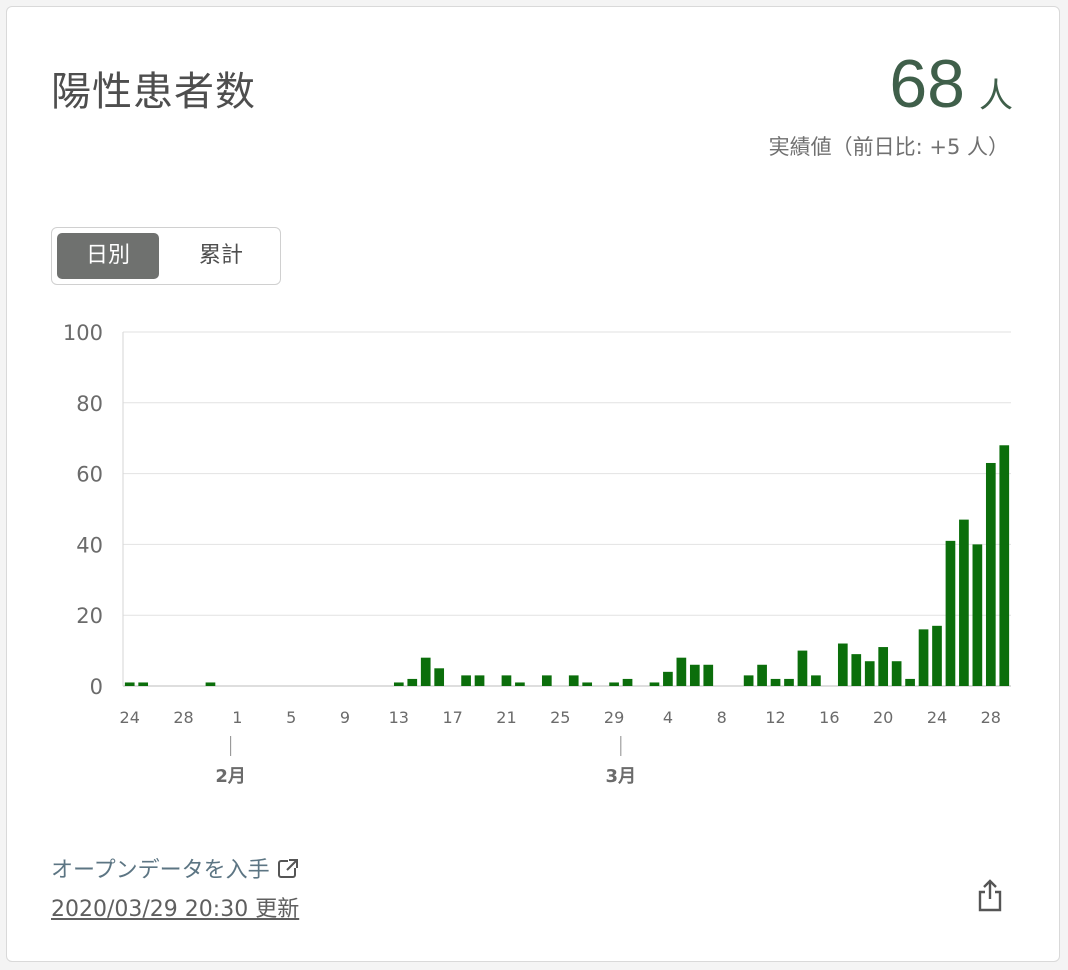 This screenshot has height=970, width=1068. I want to click on x-tick-label: 29, so click(614, 717).